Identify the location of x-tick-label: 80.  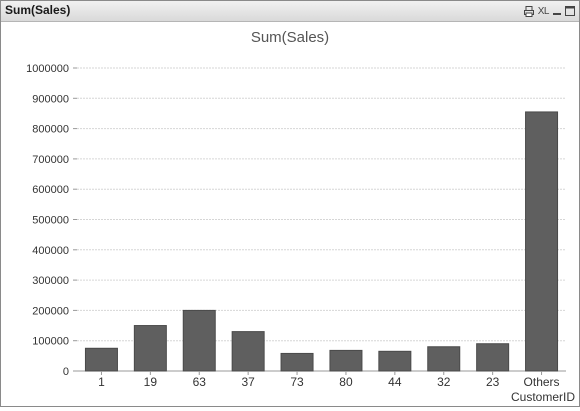
(346, 382).